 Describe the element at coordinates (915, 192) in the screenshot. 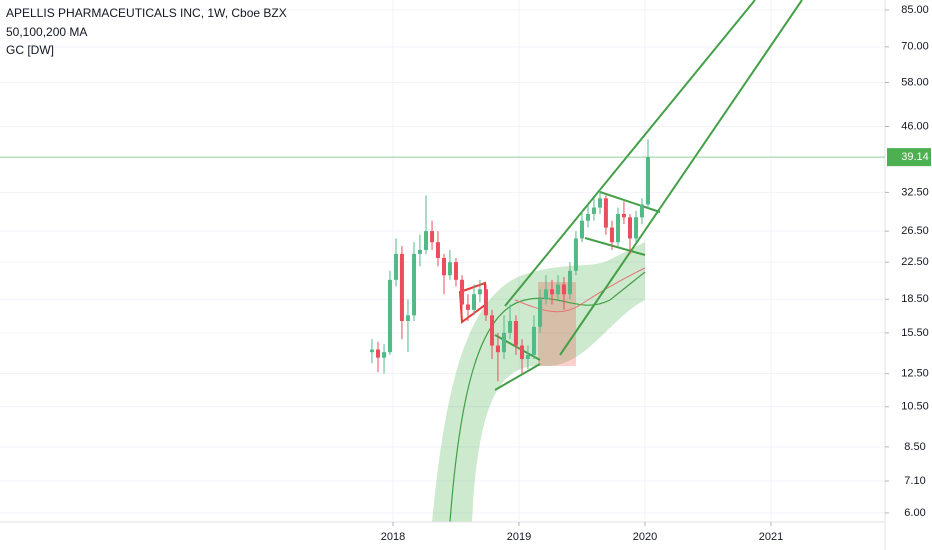

I see `y-tick-label: 32.50` at that location.